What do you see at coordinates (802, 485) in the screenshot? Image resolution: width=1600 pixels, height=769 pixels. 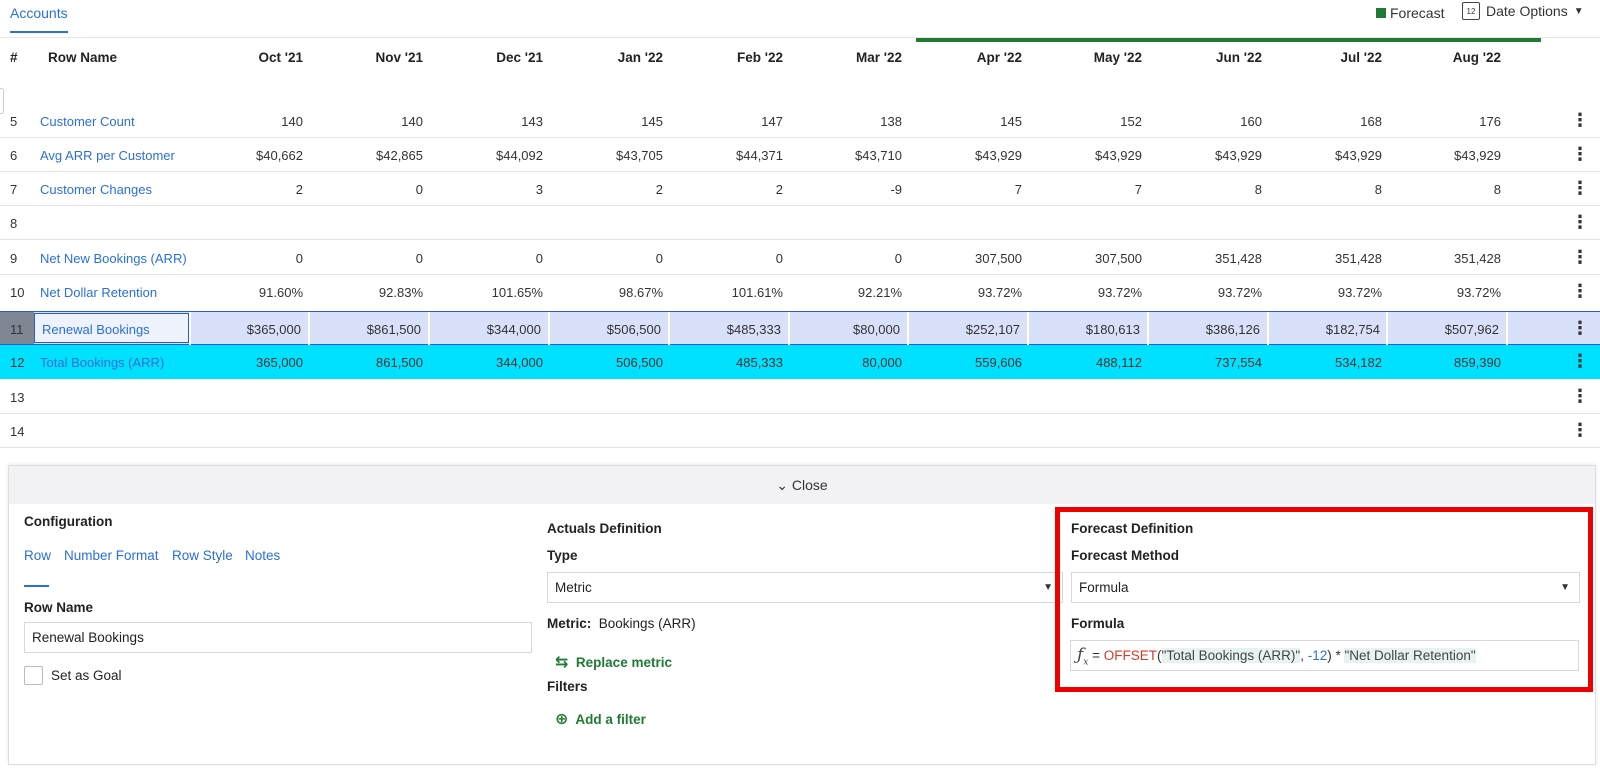 I see `close-panel-button: ⌄ Close` at bounding box center [802, 485].